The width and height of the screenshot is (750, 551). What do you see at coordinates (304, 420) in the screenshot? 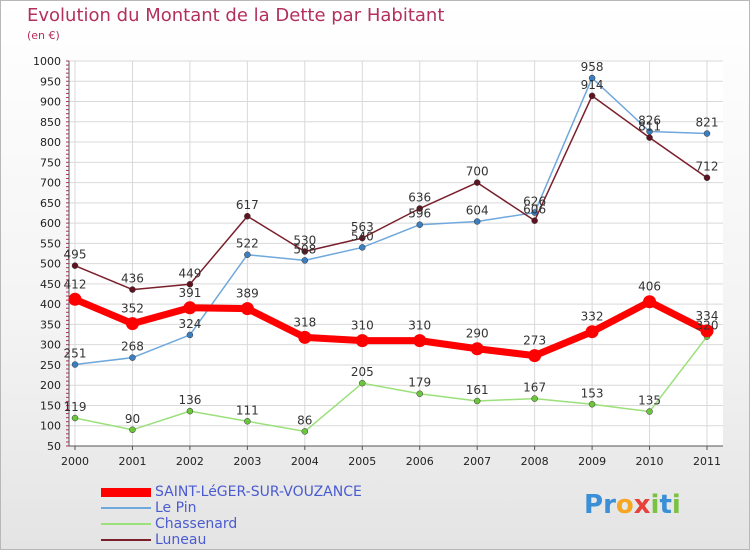
I see `data-label: 86` at bounding box center [304, 420].